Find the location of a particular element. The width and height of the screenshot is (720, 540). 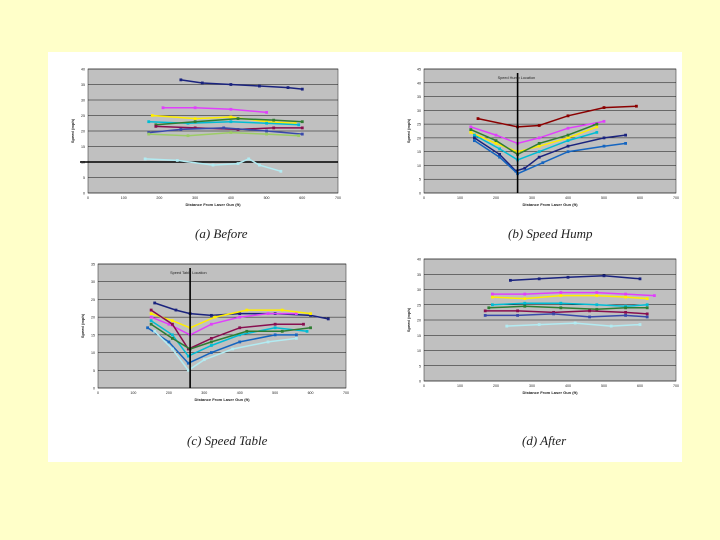

y-tick-label: 5 is located at coordinates (420, 366).